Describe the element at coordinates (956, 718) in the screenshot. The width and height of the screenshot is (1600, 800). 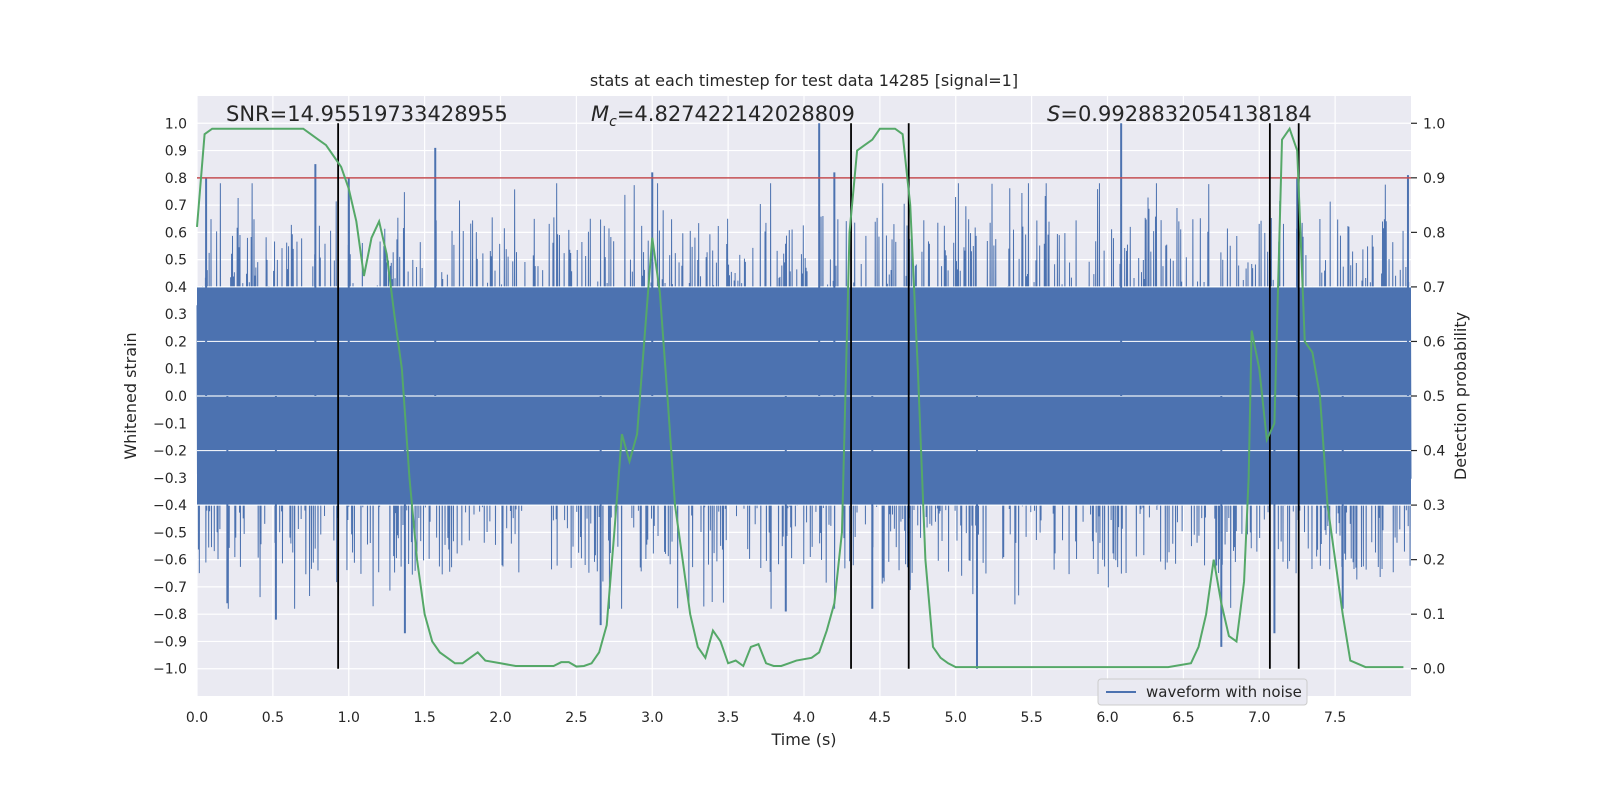
I see `x-tick-label: 5.0` at that location.